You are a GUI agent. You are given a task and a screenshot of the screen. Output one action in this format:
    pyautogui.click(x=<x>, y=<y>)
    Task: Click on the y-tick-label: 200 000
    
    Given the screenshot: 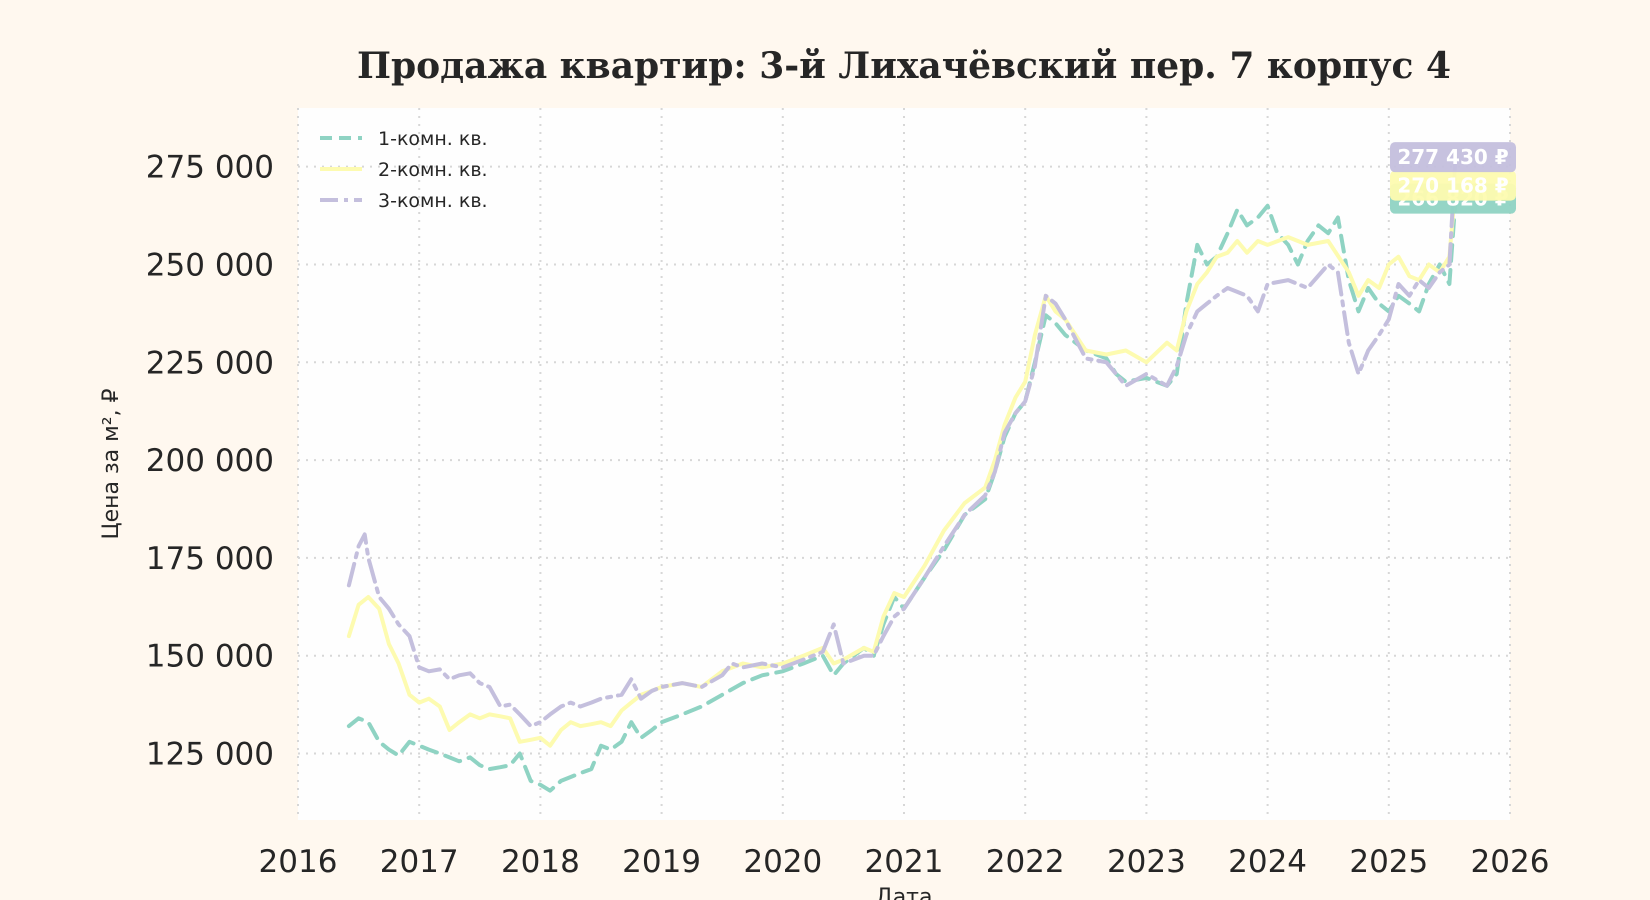 What is the action you would take?
    pyautogui.click(x=210, y=461)
    